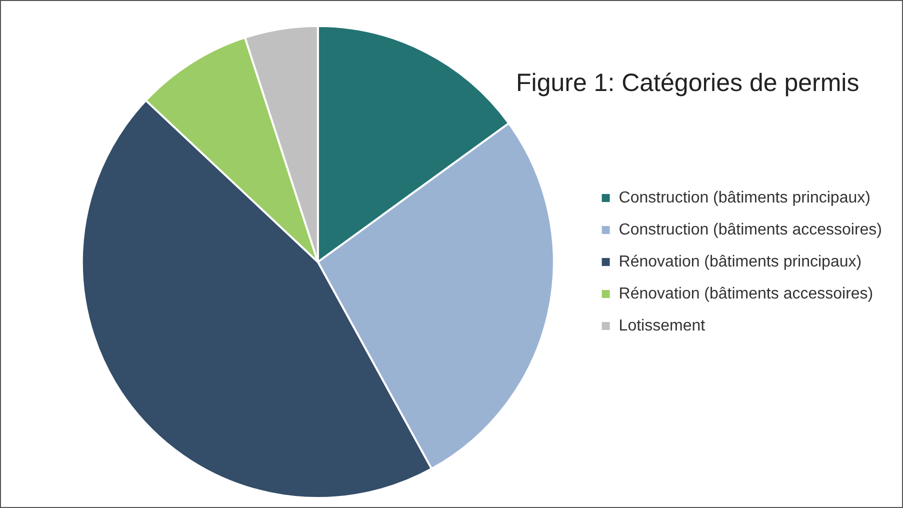 The height and width of the screenshot is (508, 903). Describe the element at coordinates (750, 229) in the screenshot. I see `legend-label: Construction (bâtiments accessoires)` at that location.